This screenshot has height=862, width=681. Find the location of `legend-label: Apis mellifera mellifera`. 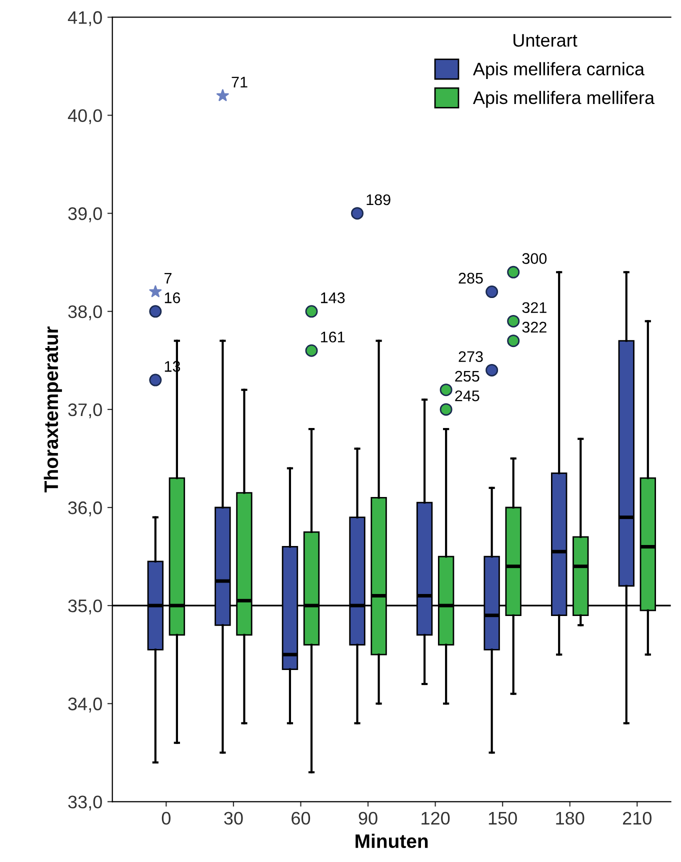

legend-label: Apis mellifera mellifera is located at coordinates (563, 99).